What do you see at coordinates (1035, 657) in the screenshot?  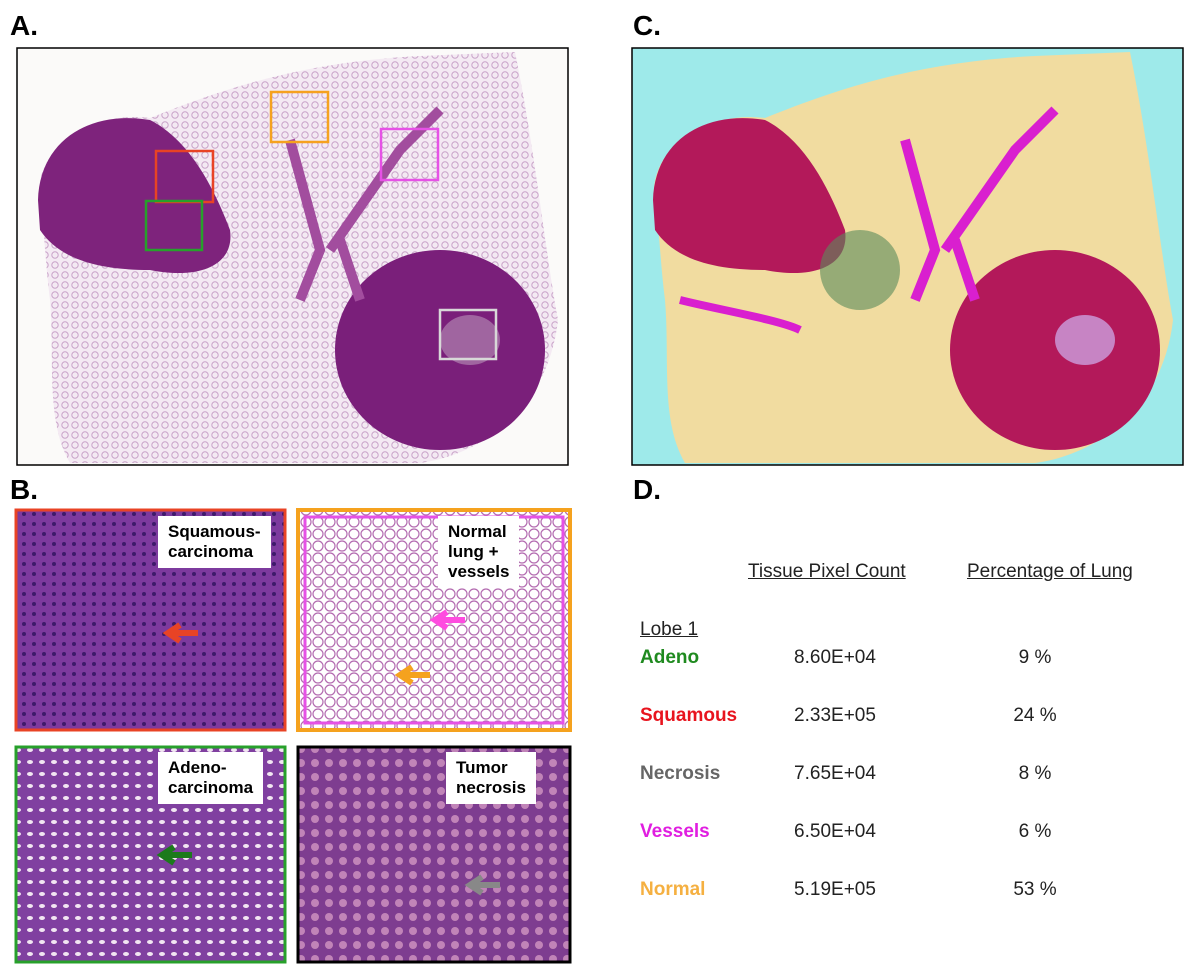 I see `percentage: 9 %` at bounding box center [1035, 657].